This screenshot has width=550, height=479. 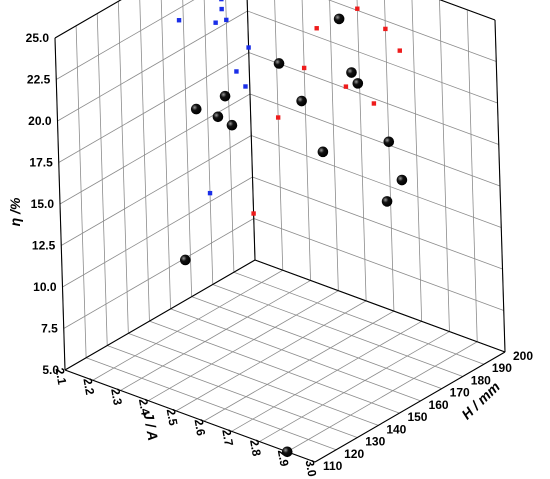 I want to click on y-tick-label: 120, so click(x=354, y=454).